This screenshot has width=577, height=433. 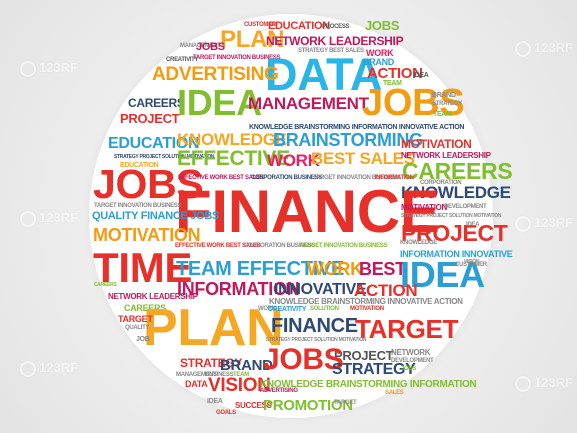 What do you see at coordinates (324, 309) in the screenshot?
I see `cloud-word: SOLUTION` at bounding box center [324, 309].